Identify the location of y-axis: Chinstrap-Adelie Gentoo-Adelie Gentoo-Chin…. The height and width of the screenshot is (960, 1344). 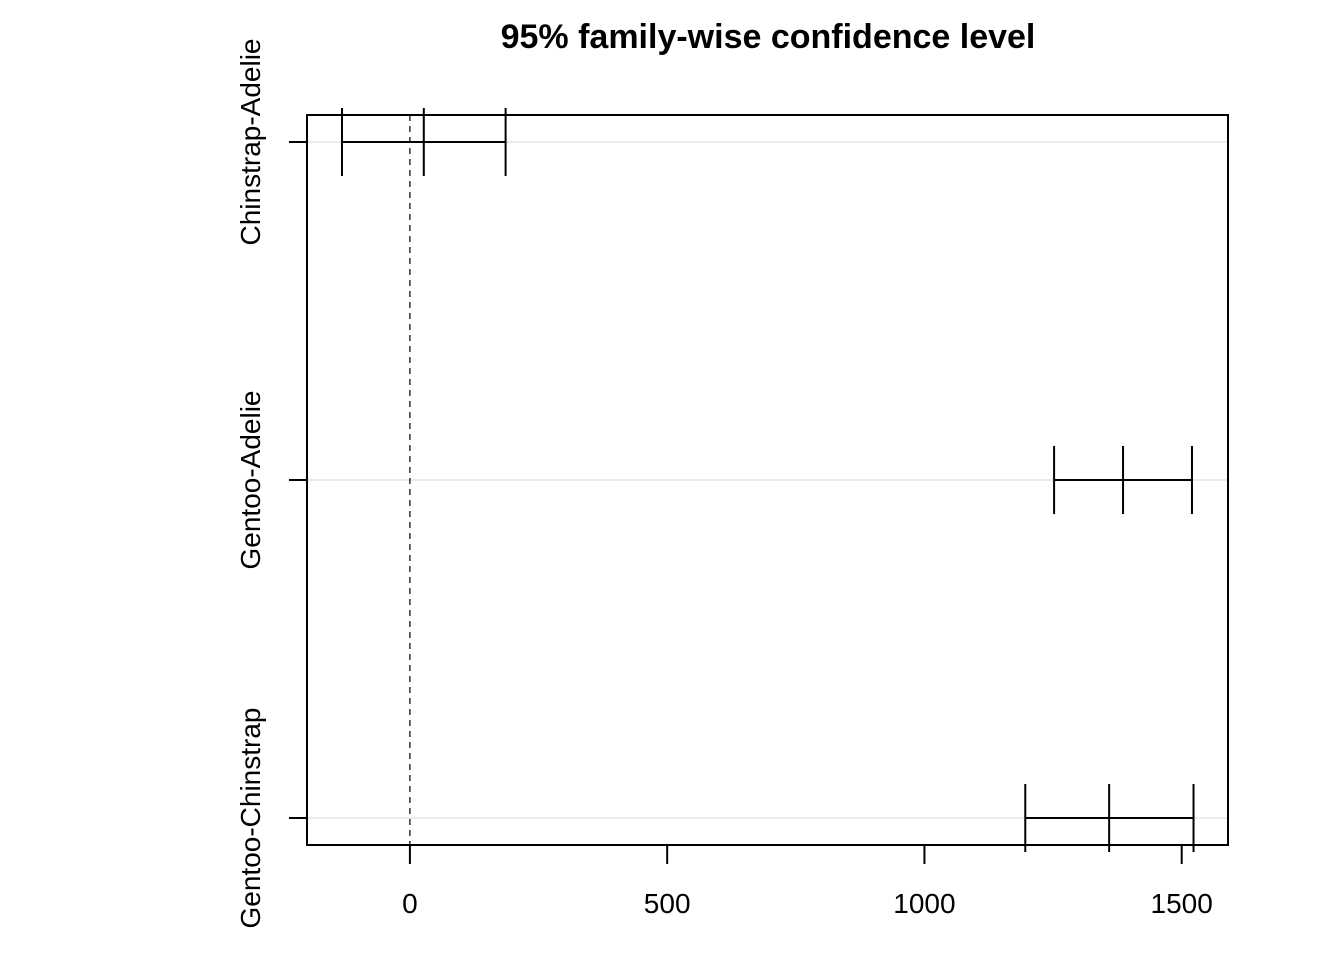
(271, 484).